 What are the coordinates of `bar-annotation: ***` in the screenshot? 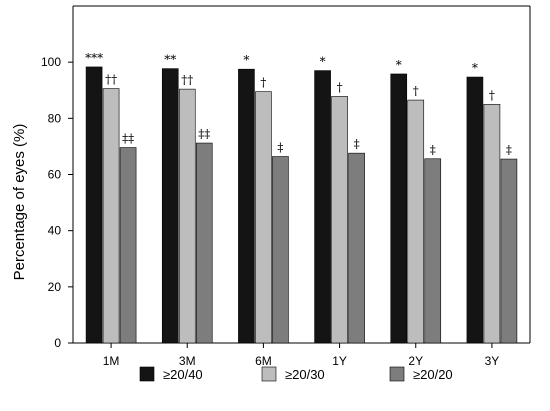 It's located at (94, 58).